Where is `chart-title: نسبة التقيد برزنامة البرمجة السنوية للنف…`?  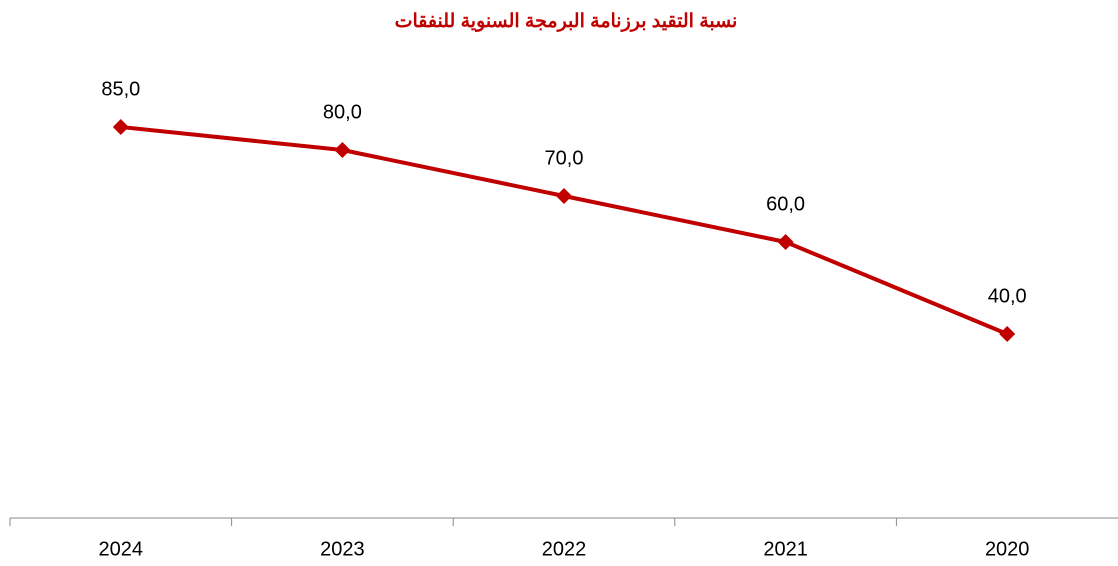
chart-title: نسبة التقيد برزنامة البرمجة السنوية للنف… is located at coordinates (566, 21).